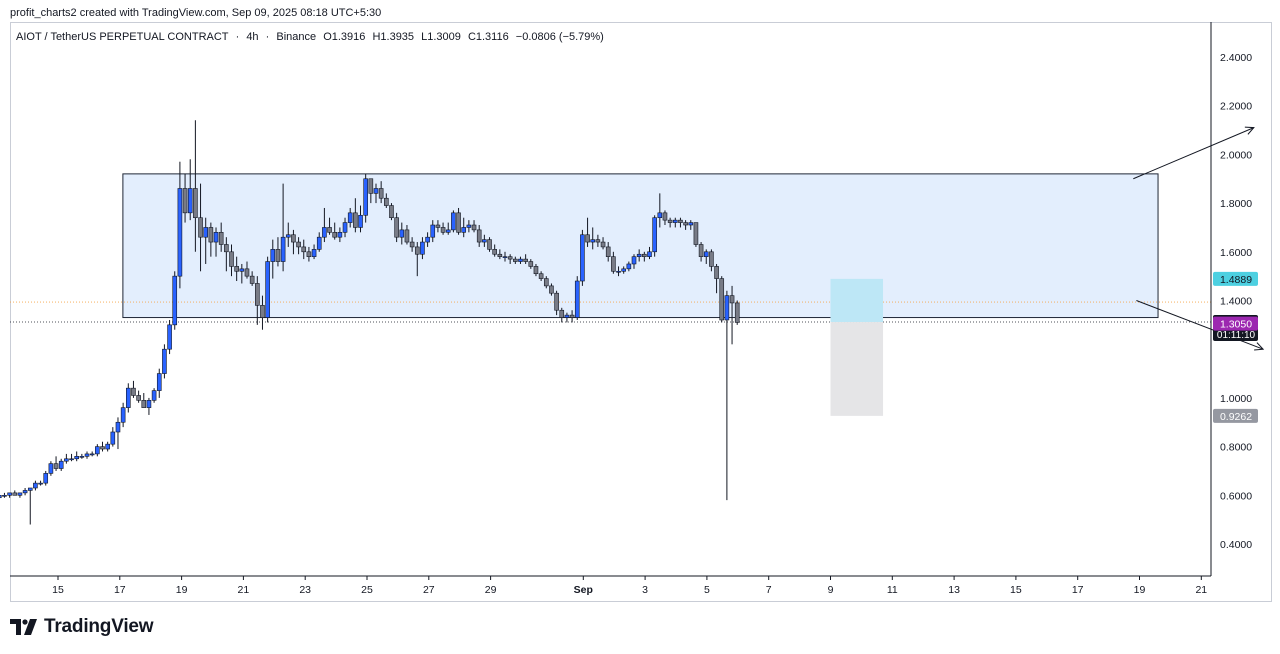 The height and width of the screenshot is (654, 1280). What do you see at coordinates (122, 37) in the screenshot?
I see `symbol-name: AIOT / TetherUS PERPETUAL CONTRACT` at bounding box center [122, 37].